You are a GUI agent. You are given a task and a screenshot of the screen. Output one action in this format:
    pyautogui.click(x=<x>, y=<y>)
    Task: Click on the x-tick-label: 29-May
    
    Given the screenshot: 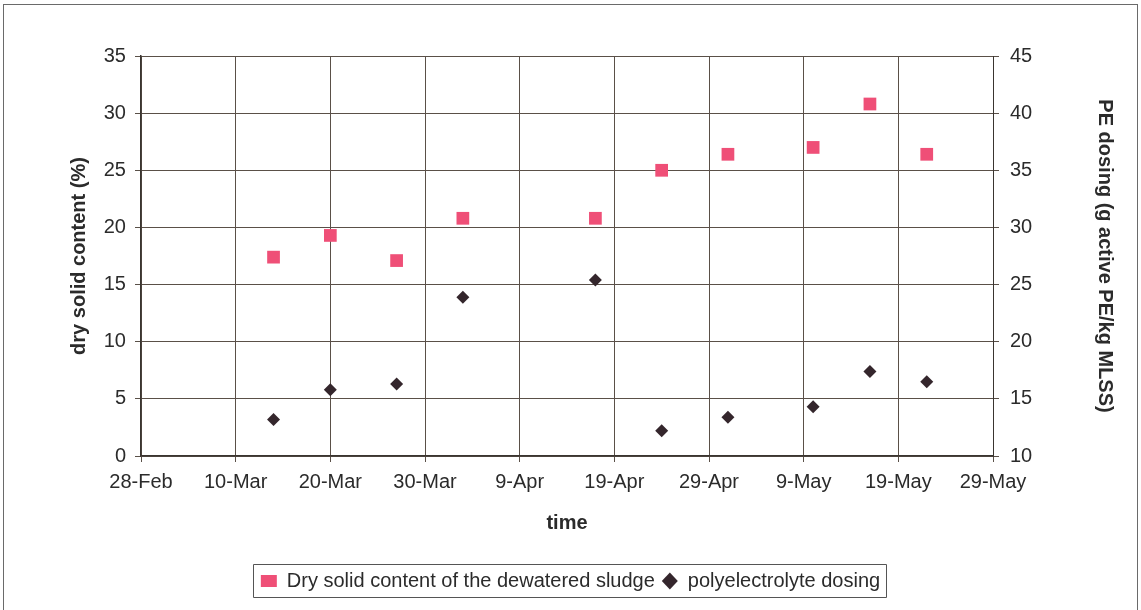 What is the action you would take?
    pyautogui.click(x=993, y=480)
    